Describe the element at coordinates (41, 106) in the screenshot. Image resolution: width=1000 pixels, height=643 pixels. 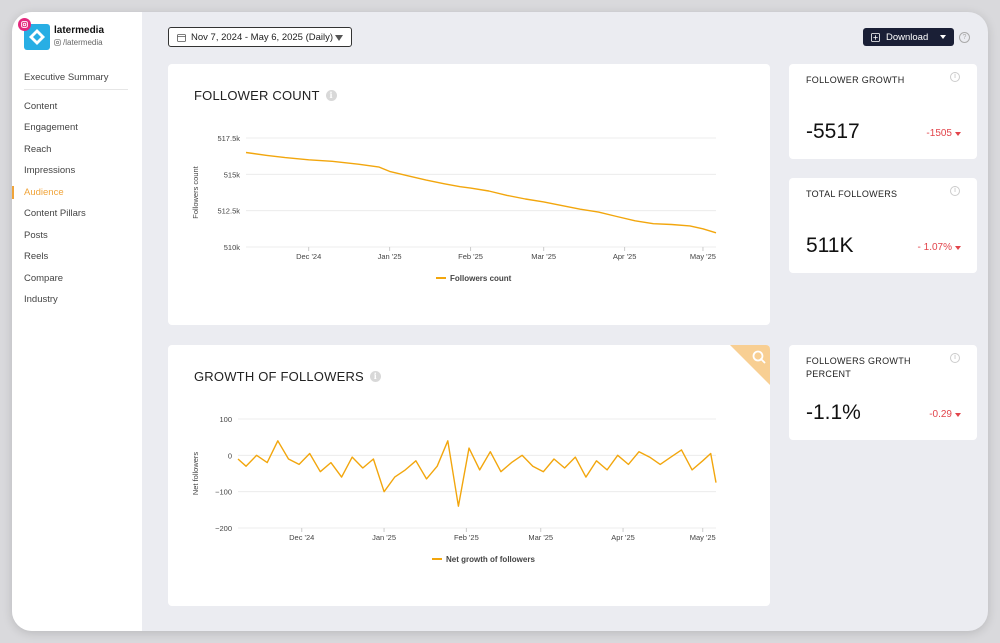
I see `sidebar-item-content: Content` at that location.